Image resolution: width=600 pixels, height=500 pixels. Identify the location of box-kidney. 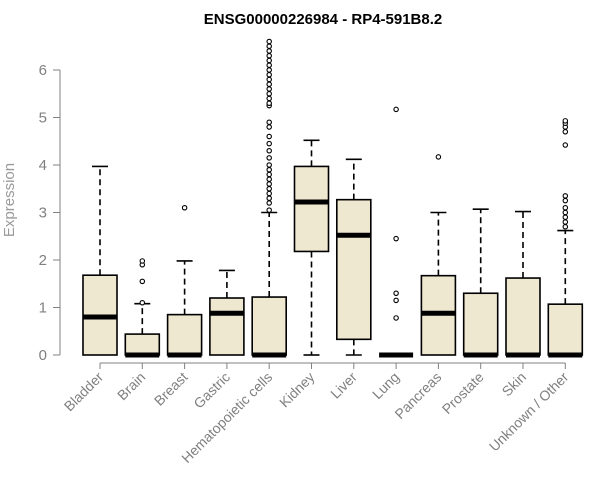
(311, 247).